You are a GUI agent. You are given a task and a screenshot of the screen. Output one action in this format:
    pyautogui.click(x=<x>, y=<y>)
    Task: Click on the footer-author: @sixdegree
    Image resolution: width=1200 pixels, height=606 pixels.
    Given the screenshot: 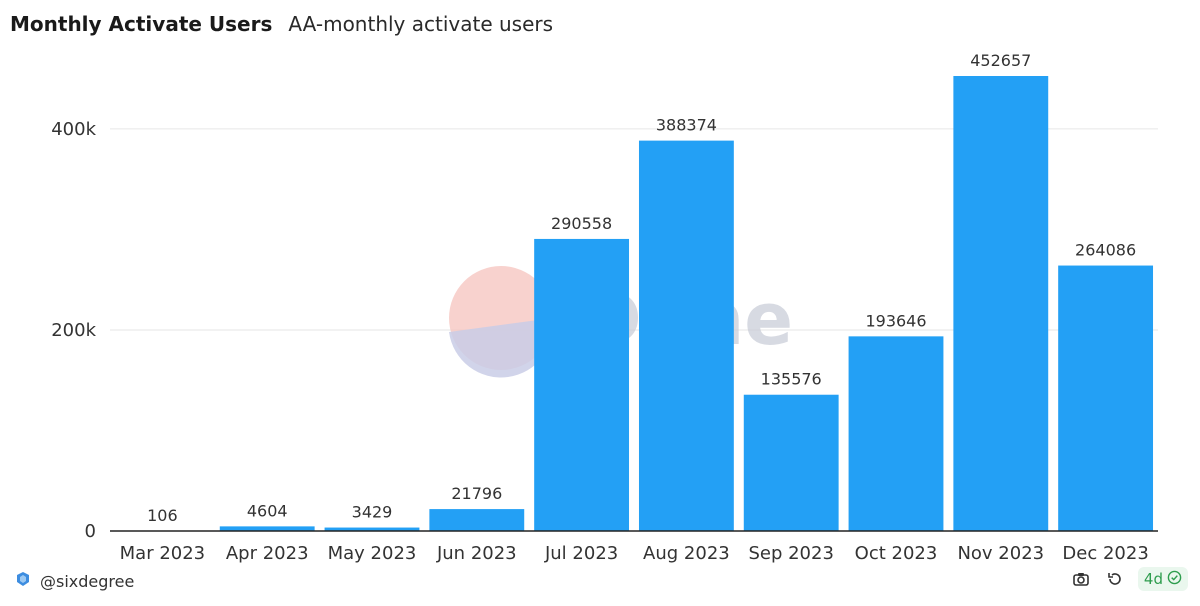 What is the action you would take?
    pyautogui.click(x=74, y=581)
    